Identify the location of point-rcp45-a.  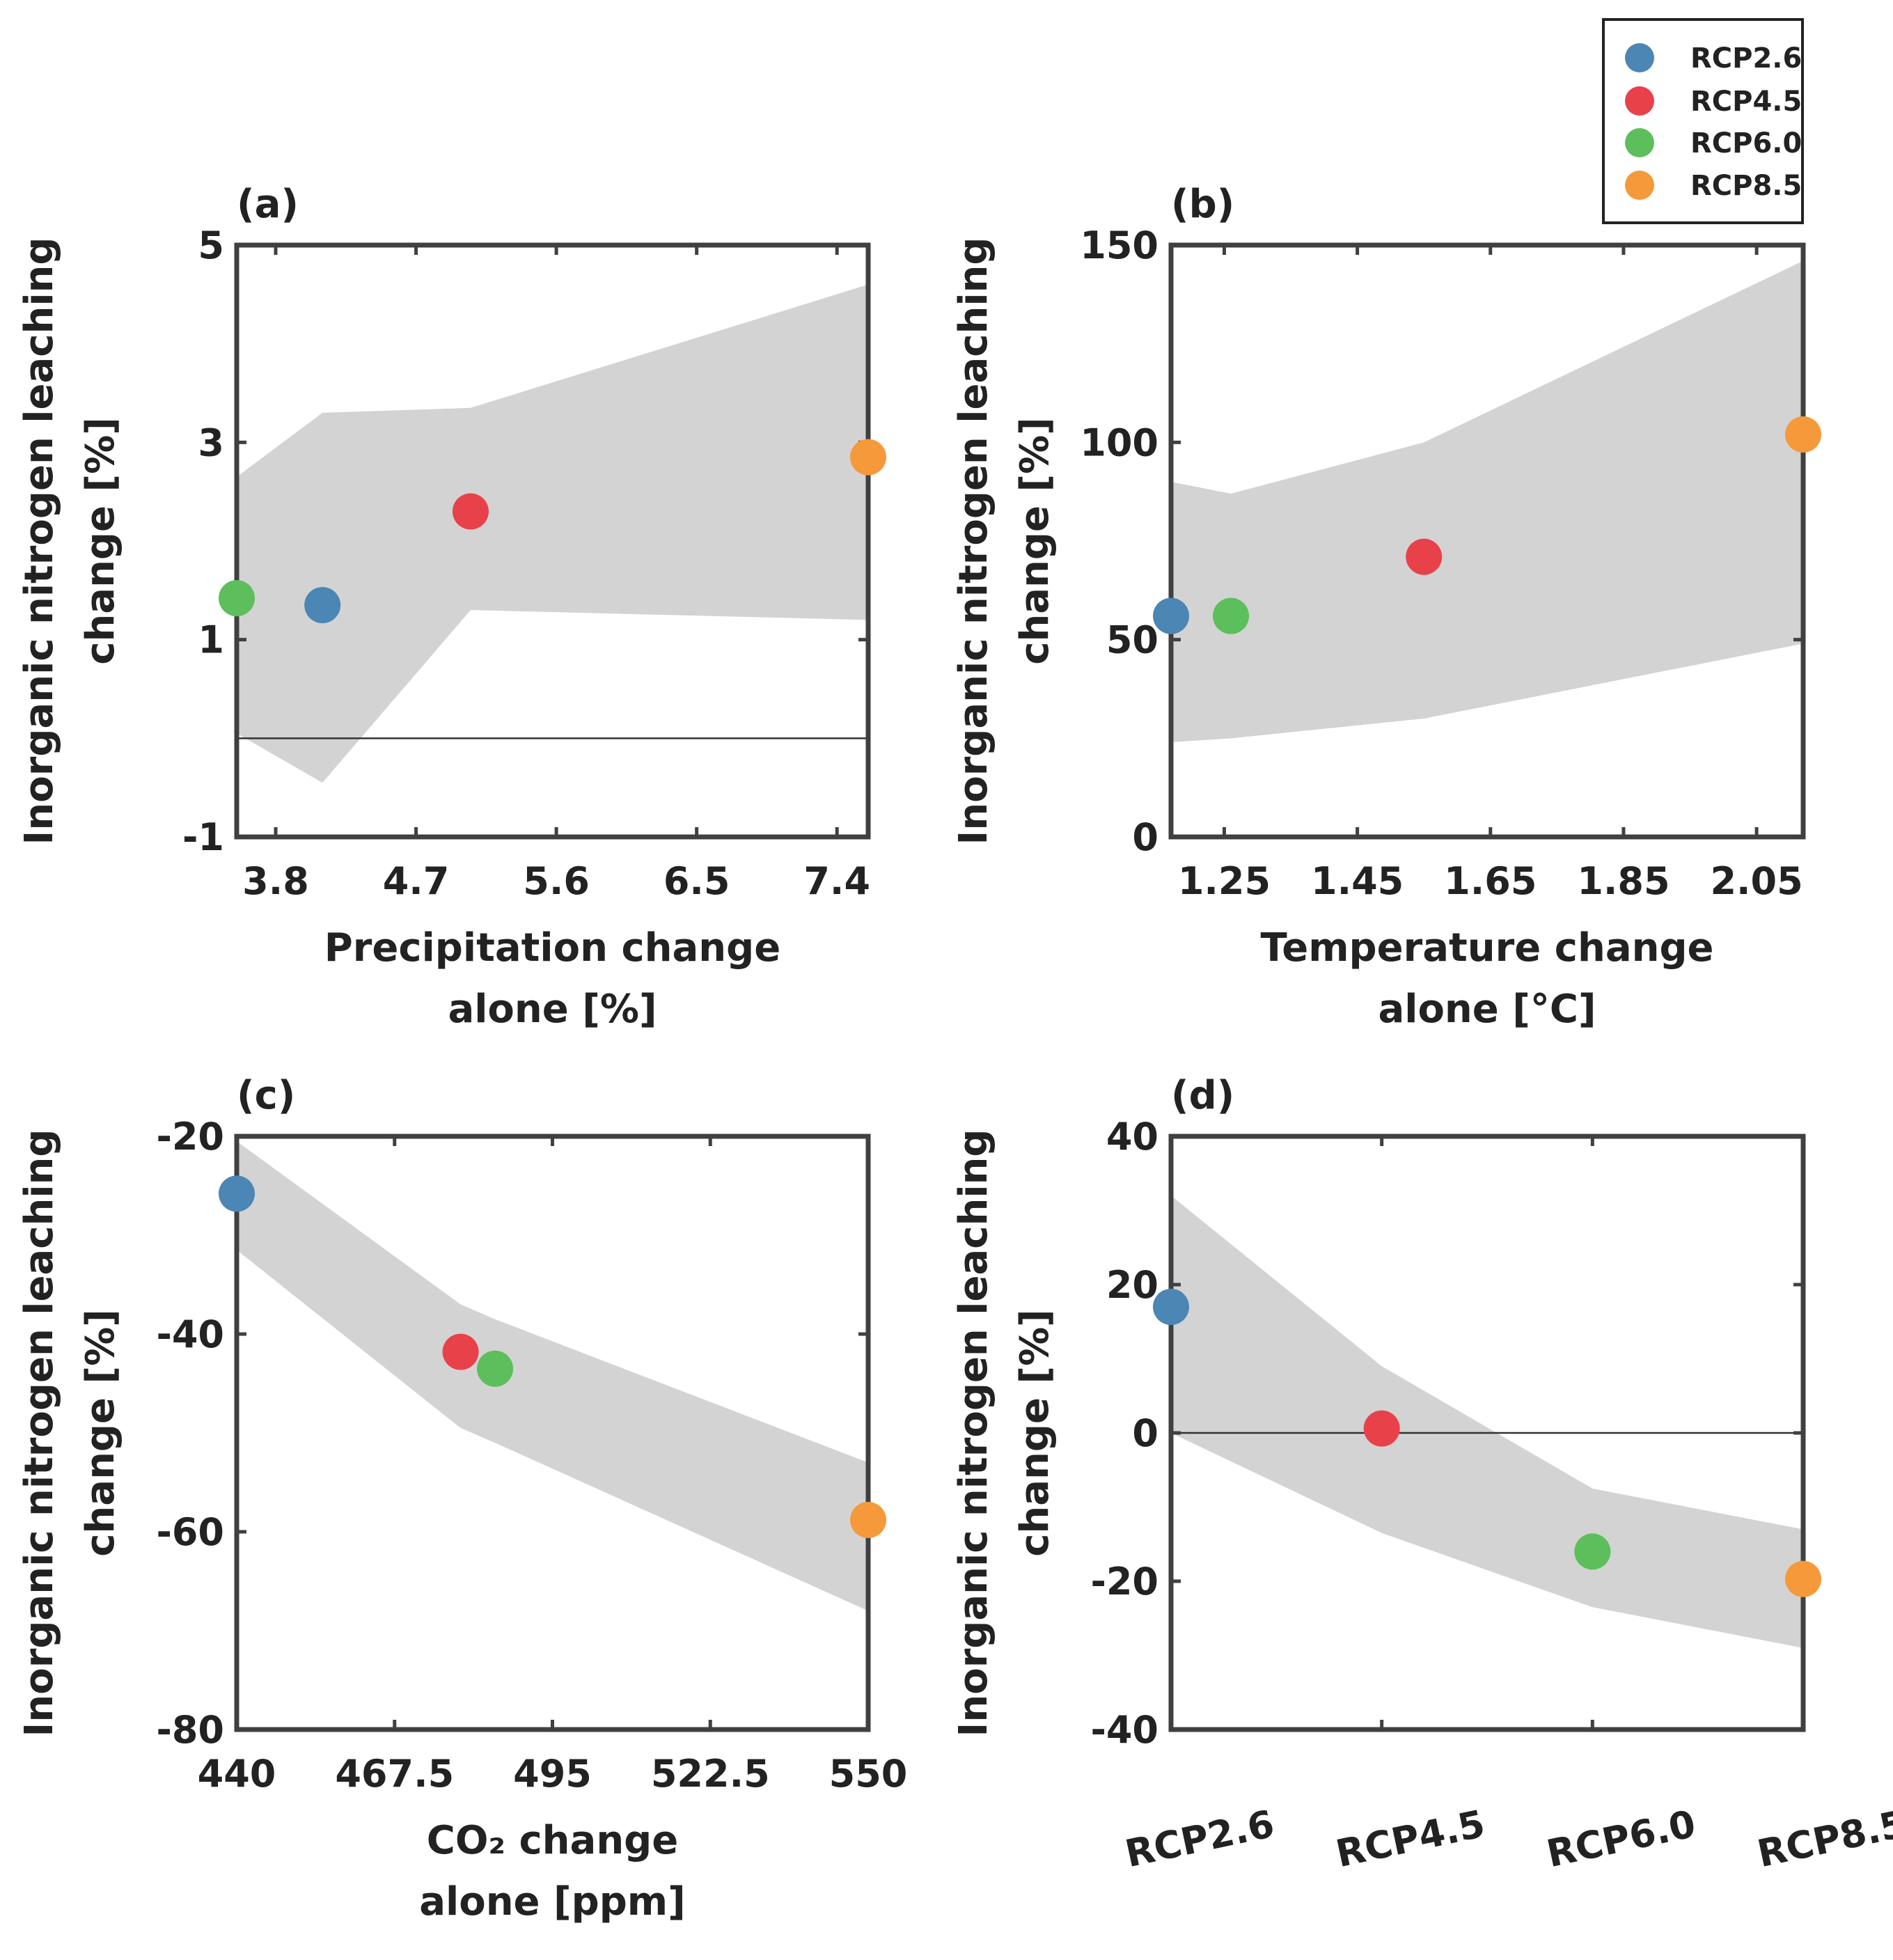
(471, 511).